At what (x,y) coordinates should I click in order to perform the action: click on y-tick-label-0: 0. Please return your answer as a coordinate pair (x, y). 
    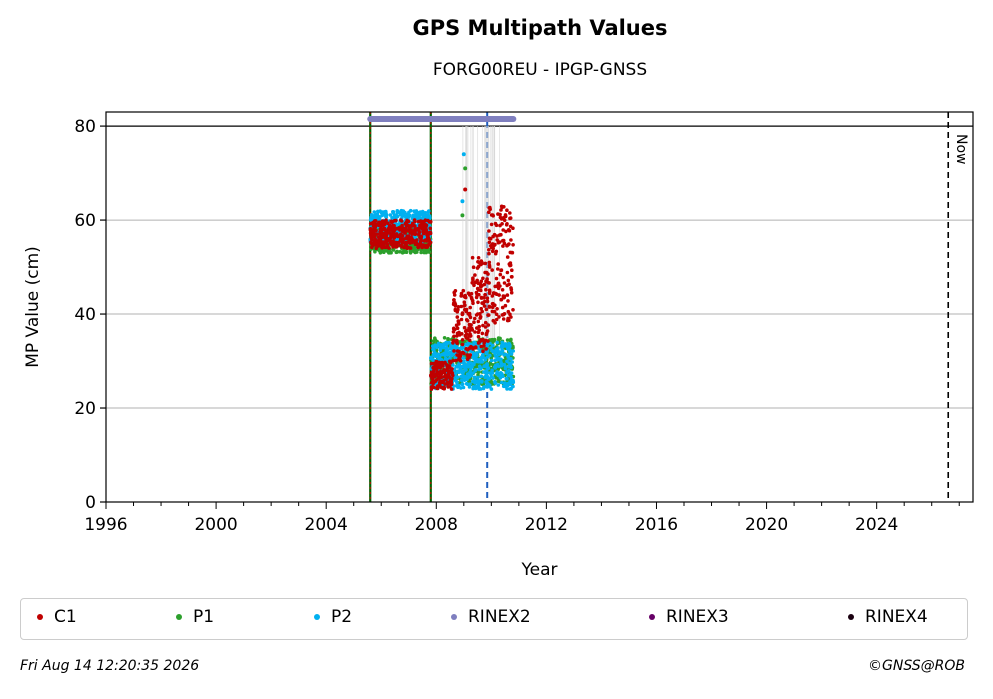
    Looking at the image, I should click on (90, 503).